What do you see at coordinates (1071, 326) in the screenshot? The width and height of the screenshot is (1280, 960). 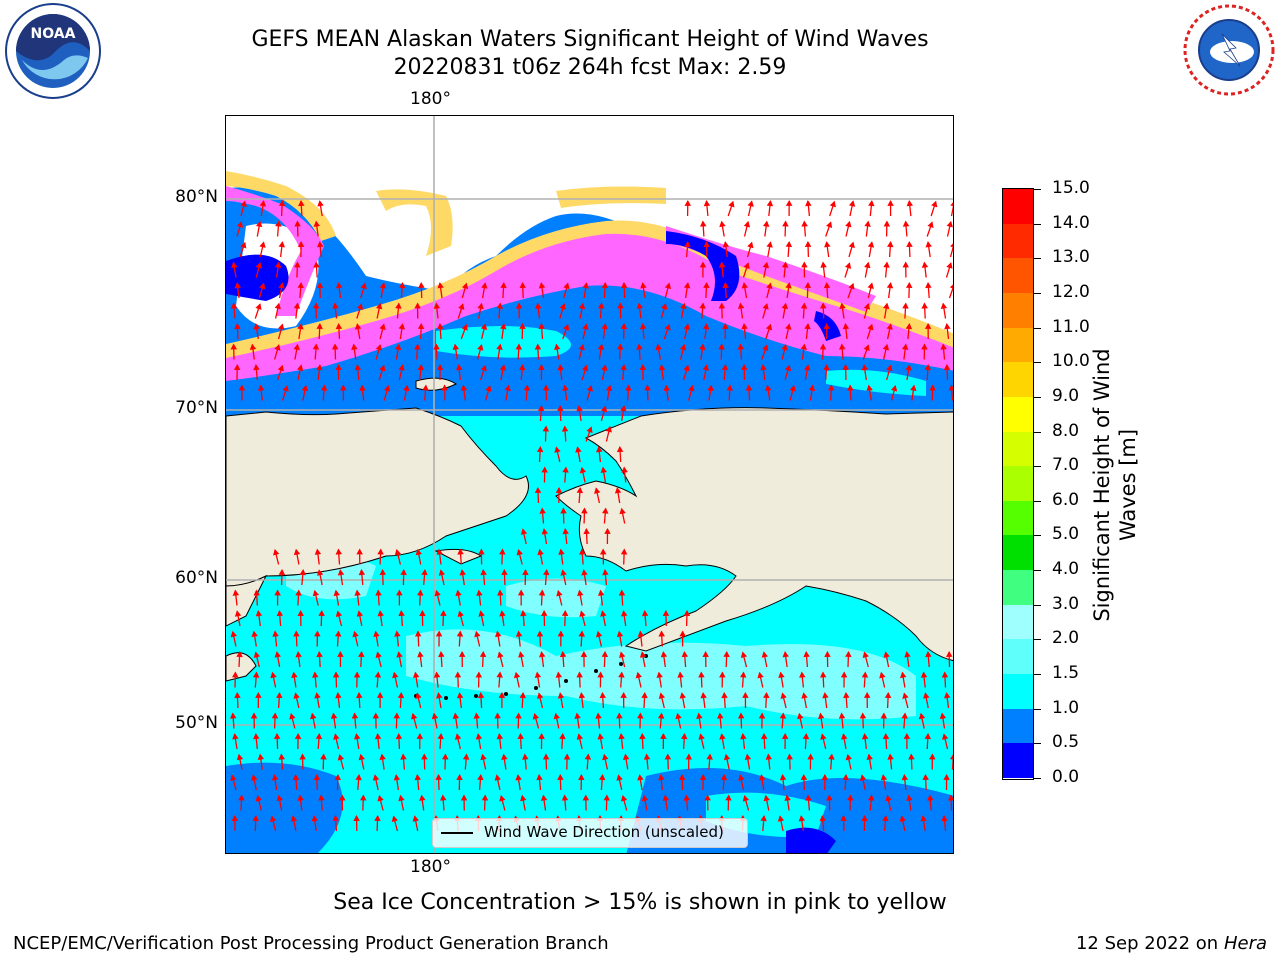 I see `colorbar-tick-label: 11.0` at bounding box center [1071, 326].